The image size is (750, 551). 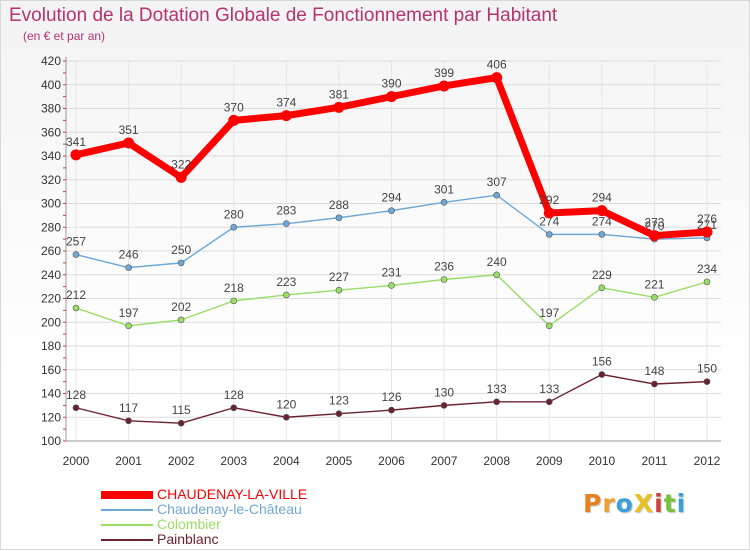 I want to click on logo-letter: t, so click(x=670, y=503).